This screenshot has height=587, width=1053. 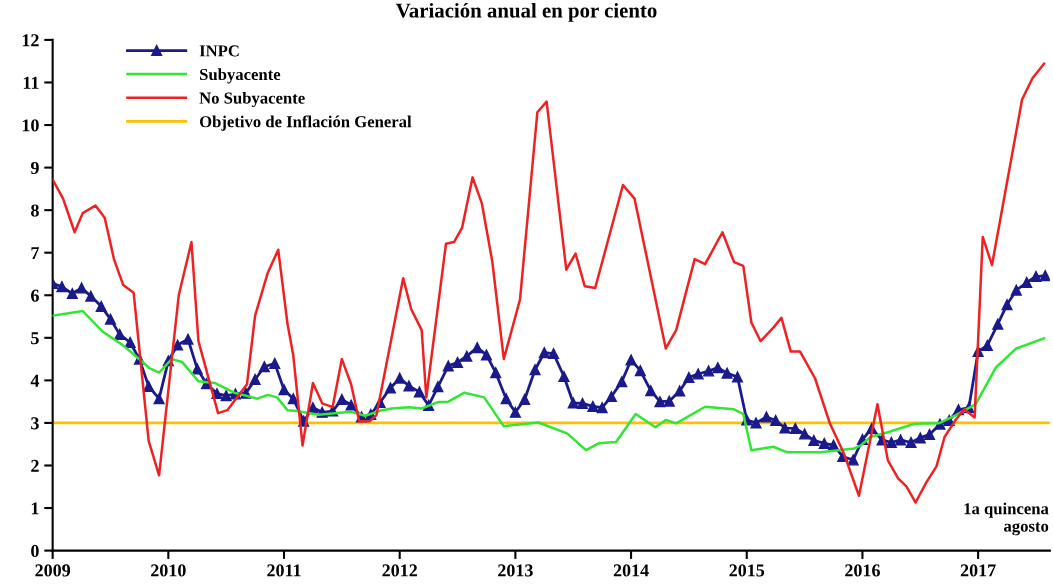 What do you see at coordinates (35, 551) in the screenshot?
I see `y-tick-label: 0` at bounding box center [35, 551].